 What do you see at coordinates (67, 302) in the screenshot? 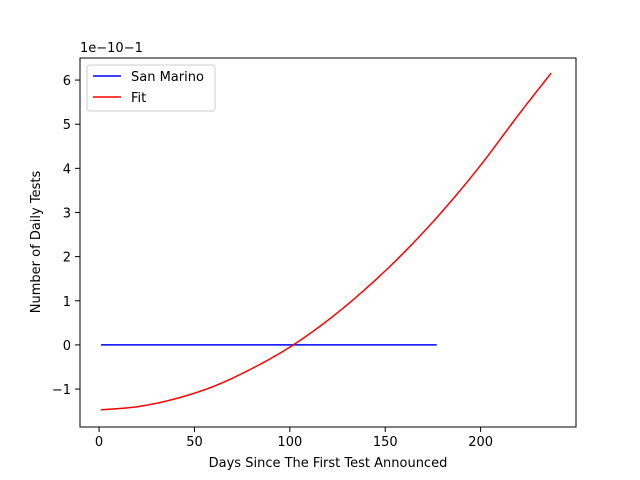
I see `y-tick-label: 1` at bounding box center [67, 302].